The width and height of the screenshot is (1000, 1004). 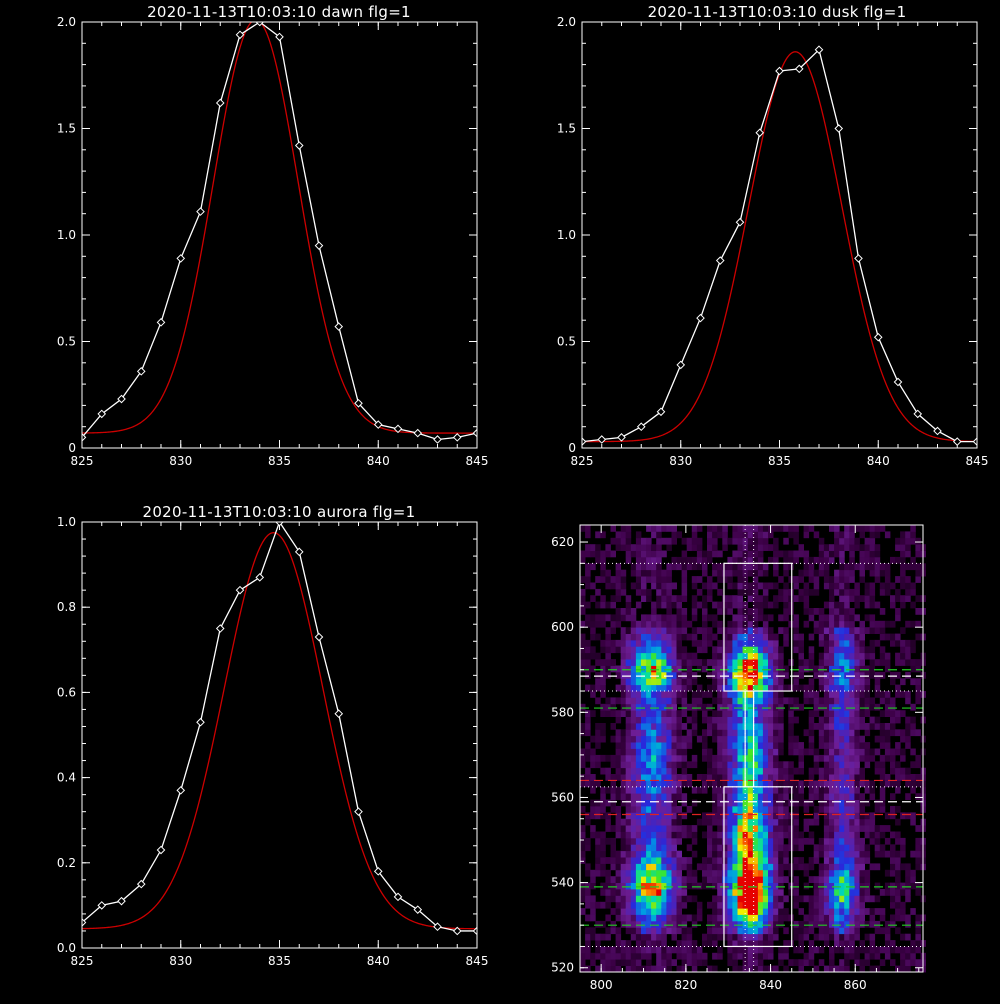 I want to click on dawn-xtick-label: 840, so click(x=378, y=461).